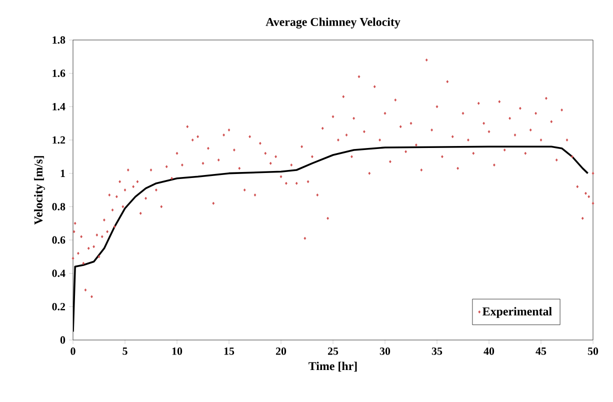 This screenshot has width=613, height=402. What do you see at coordinates (39, 190) in the screenshot?
I see `y-axis-title: Velocity [m/s]` at bounding box center [39, 190].